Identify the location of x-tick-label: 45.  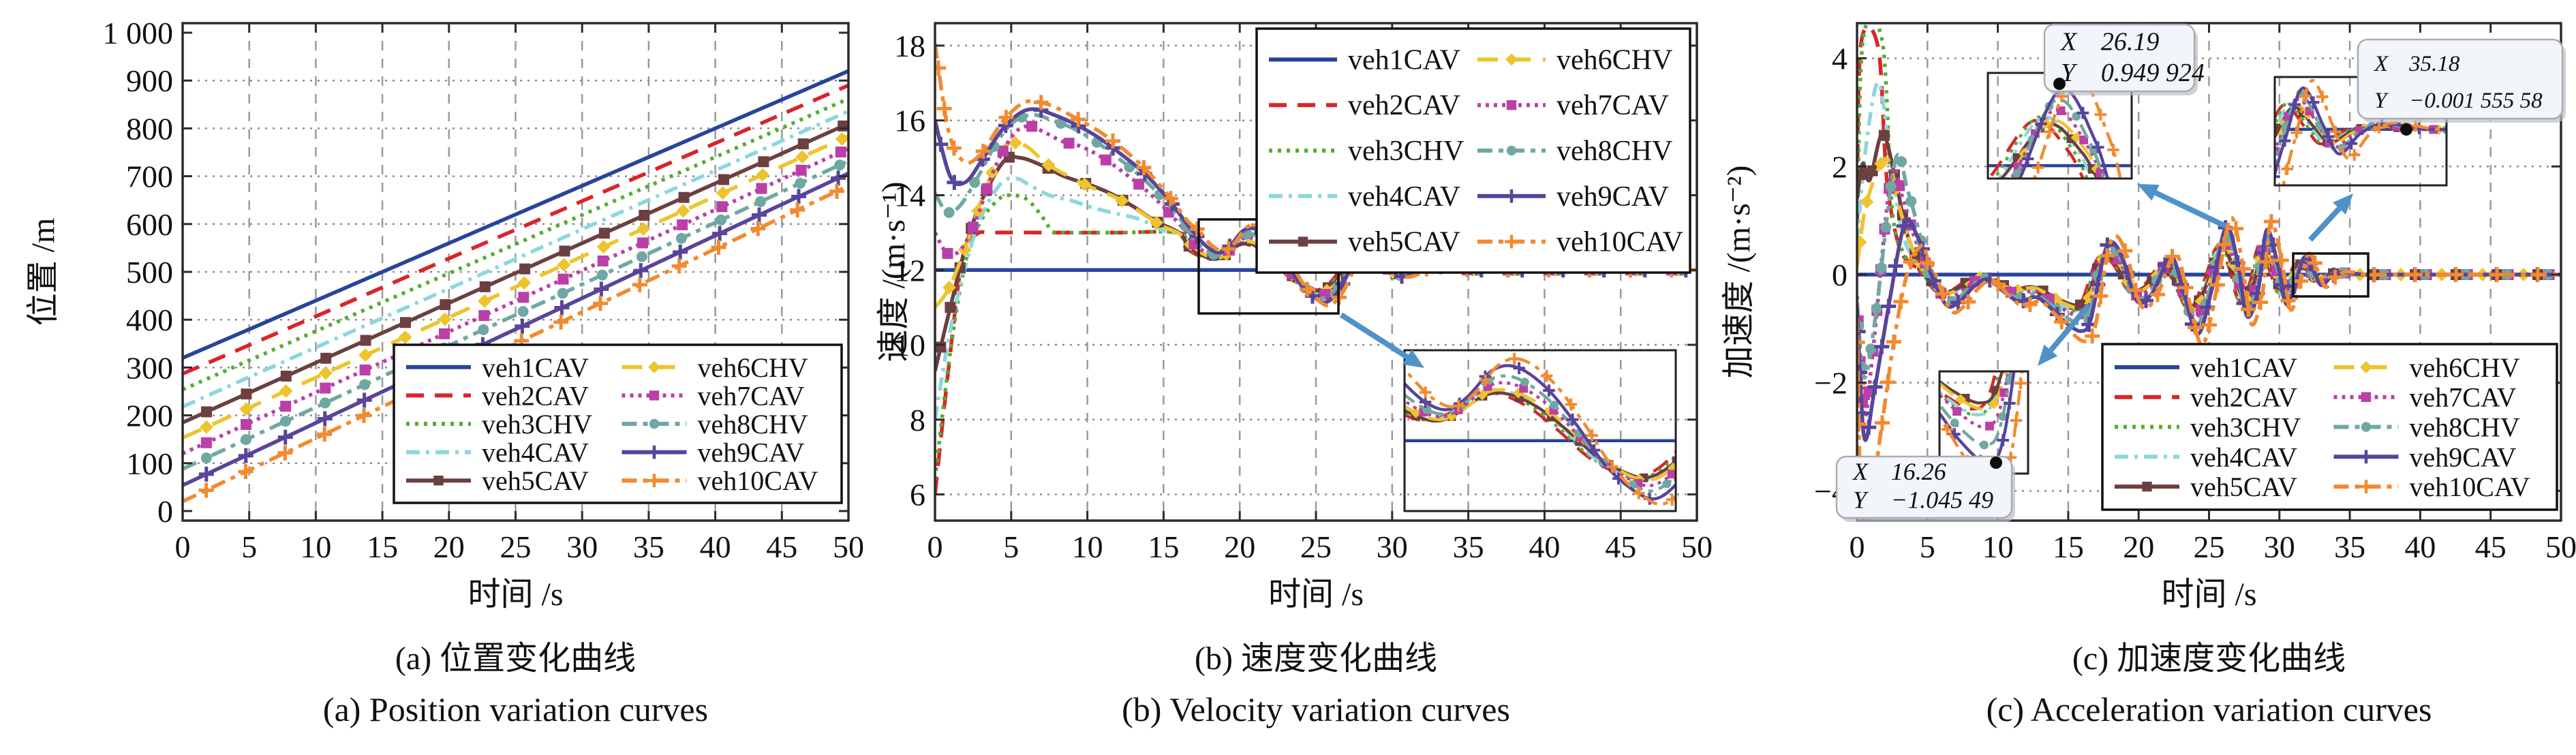
(782, 546).